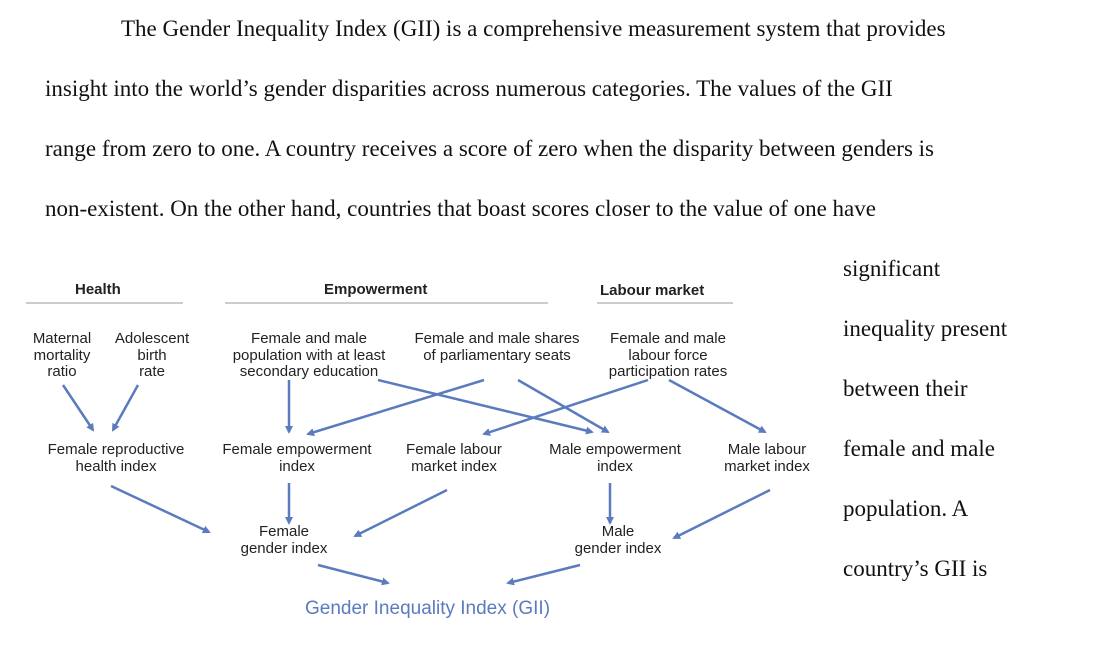  Describe the element at coordinates (62, 355) in the screenshot. I see `indicator-maternal-mortality: Maternal mortality ratio` at that location.